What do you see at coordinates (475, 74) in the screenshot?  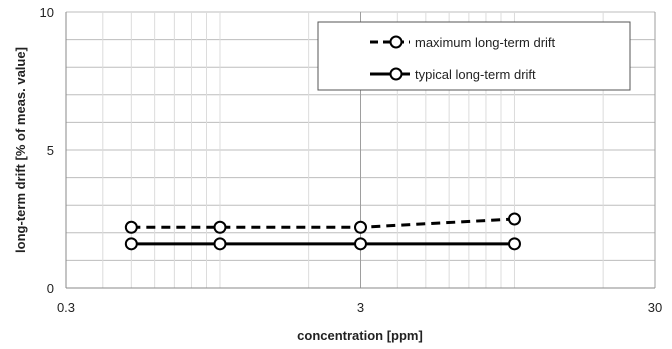 I see `legend-label: typical long-term drift` at bounding box center [475, 74].